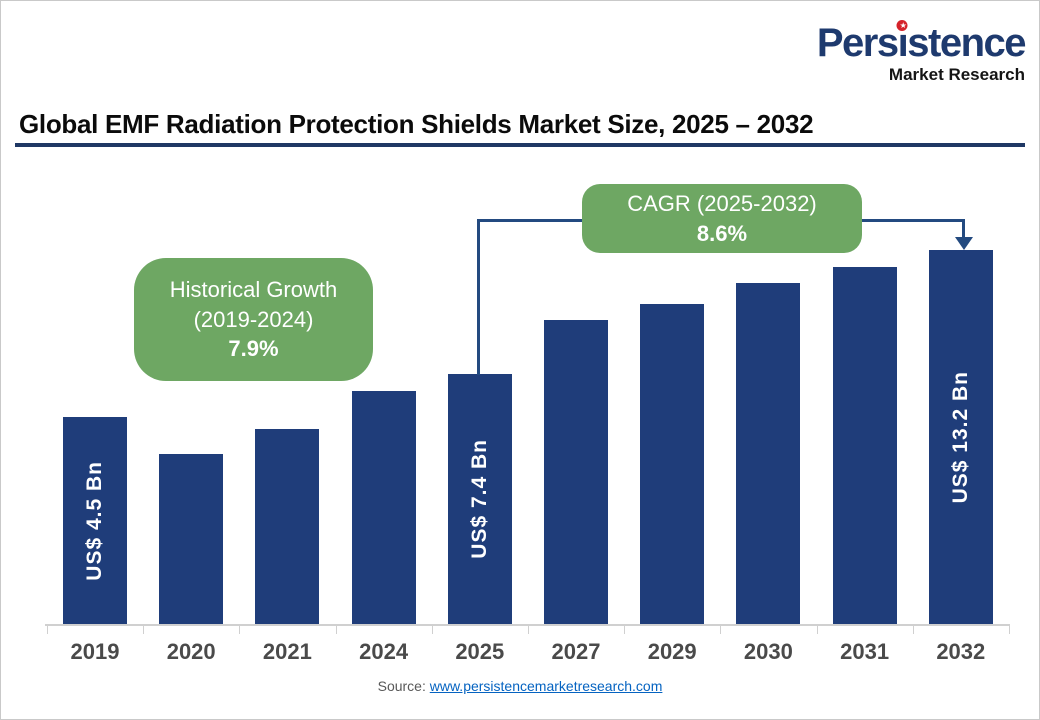 The width and height of the screenshot is (1040, 720). What do you see at coordinates (768, 651) in the screenshot?
I see `x-tick-label-2030: 2030` at bounding box center [768, 651].